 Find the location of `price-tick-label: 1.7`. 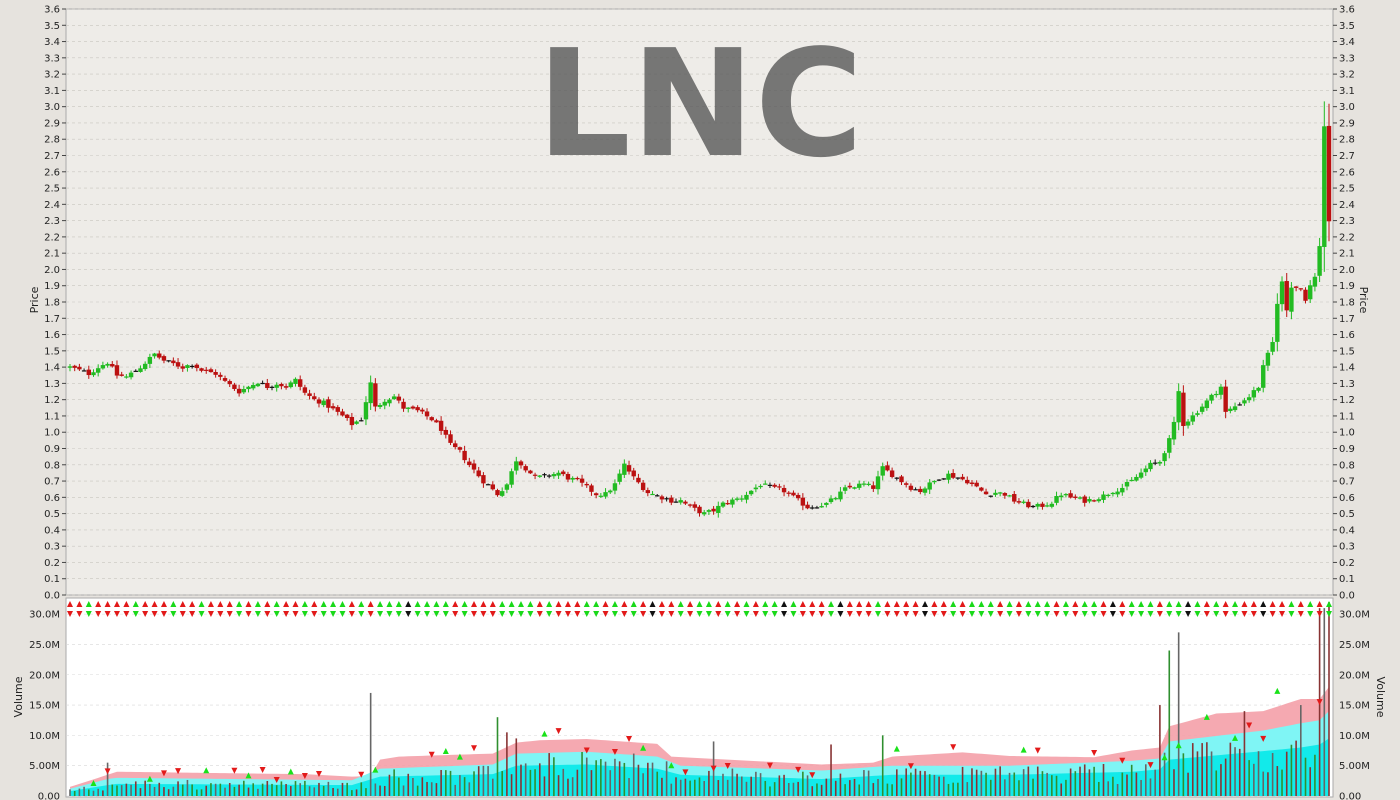

price-tick-label: 1.7 is located at coordinates (52, 319).